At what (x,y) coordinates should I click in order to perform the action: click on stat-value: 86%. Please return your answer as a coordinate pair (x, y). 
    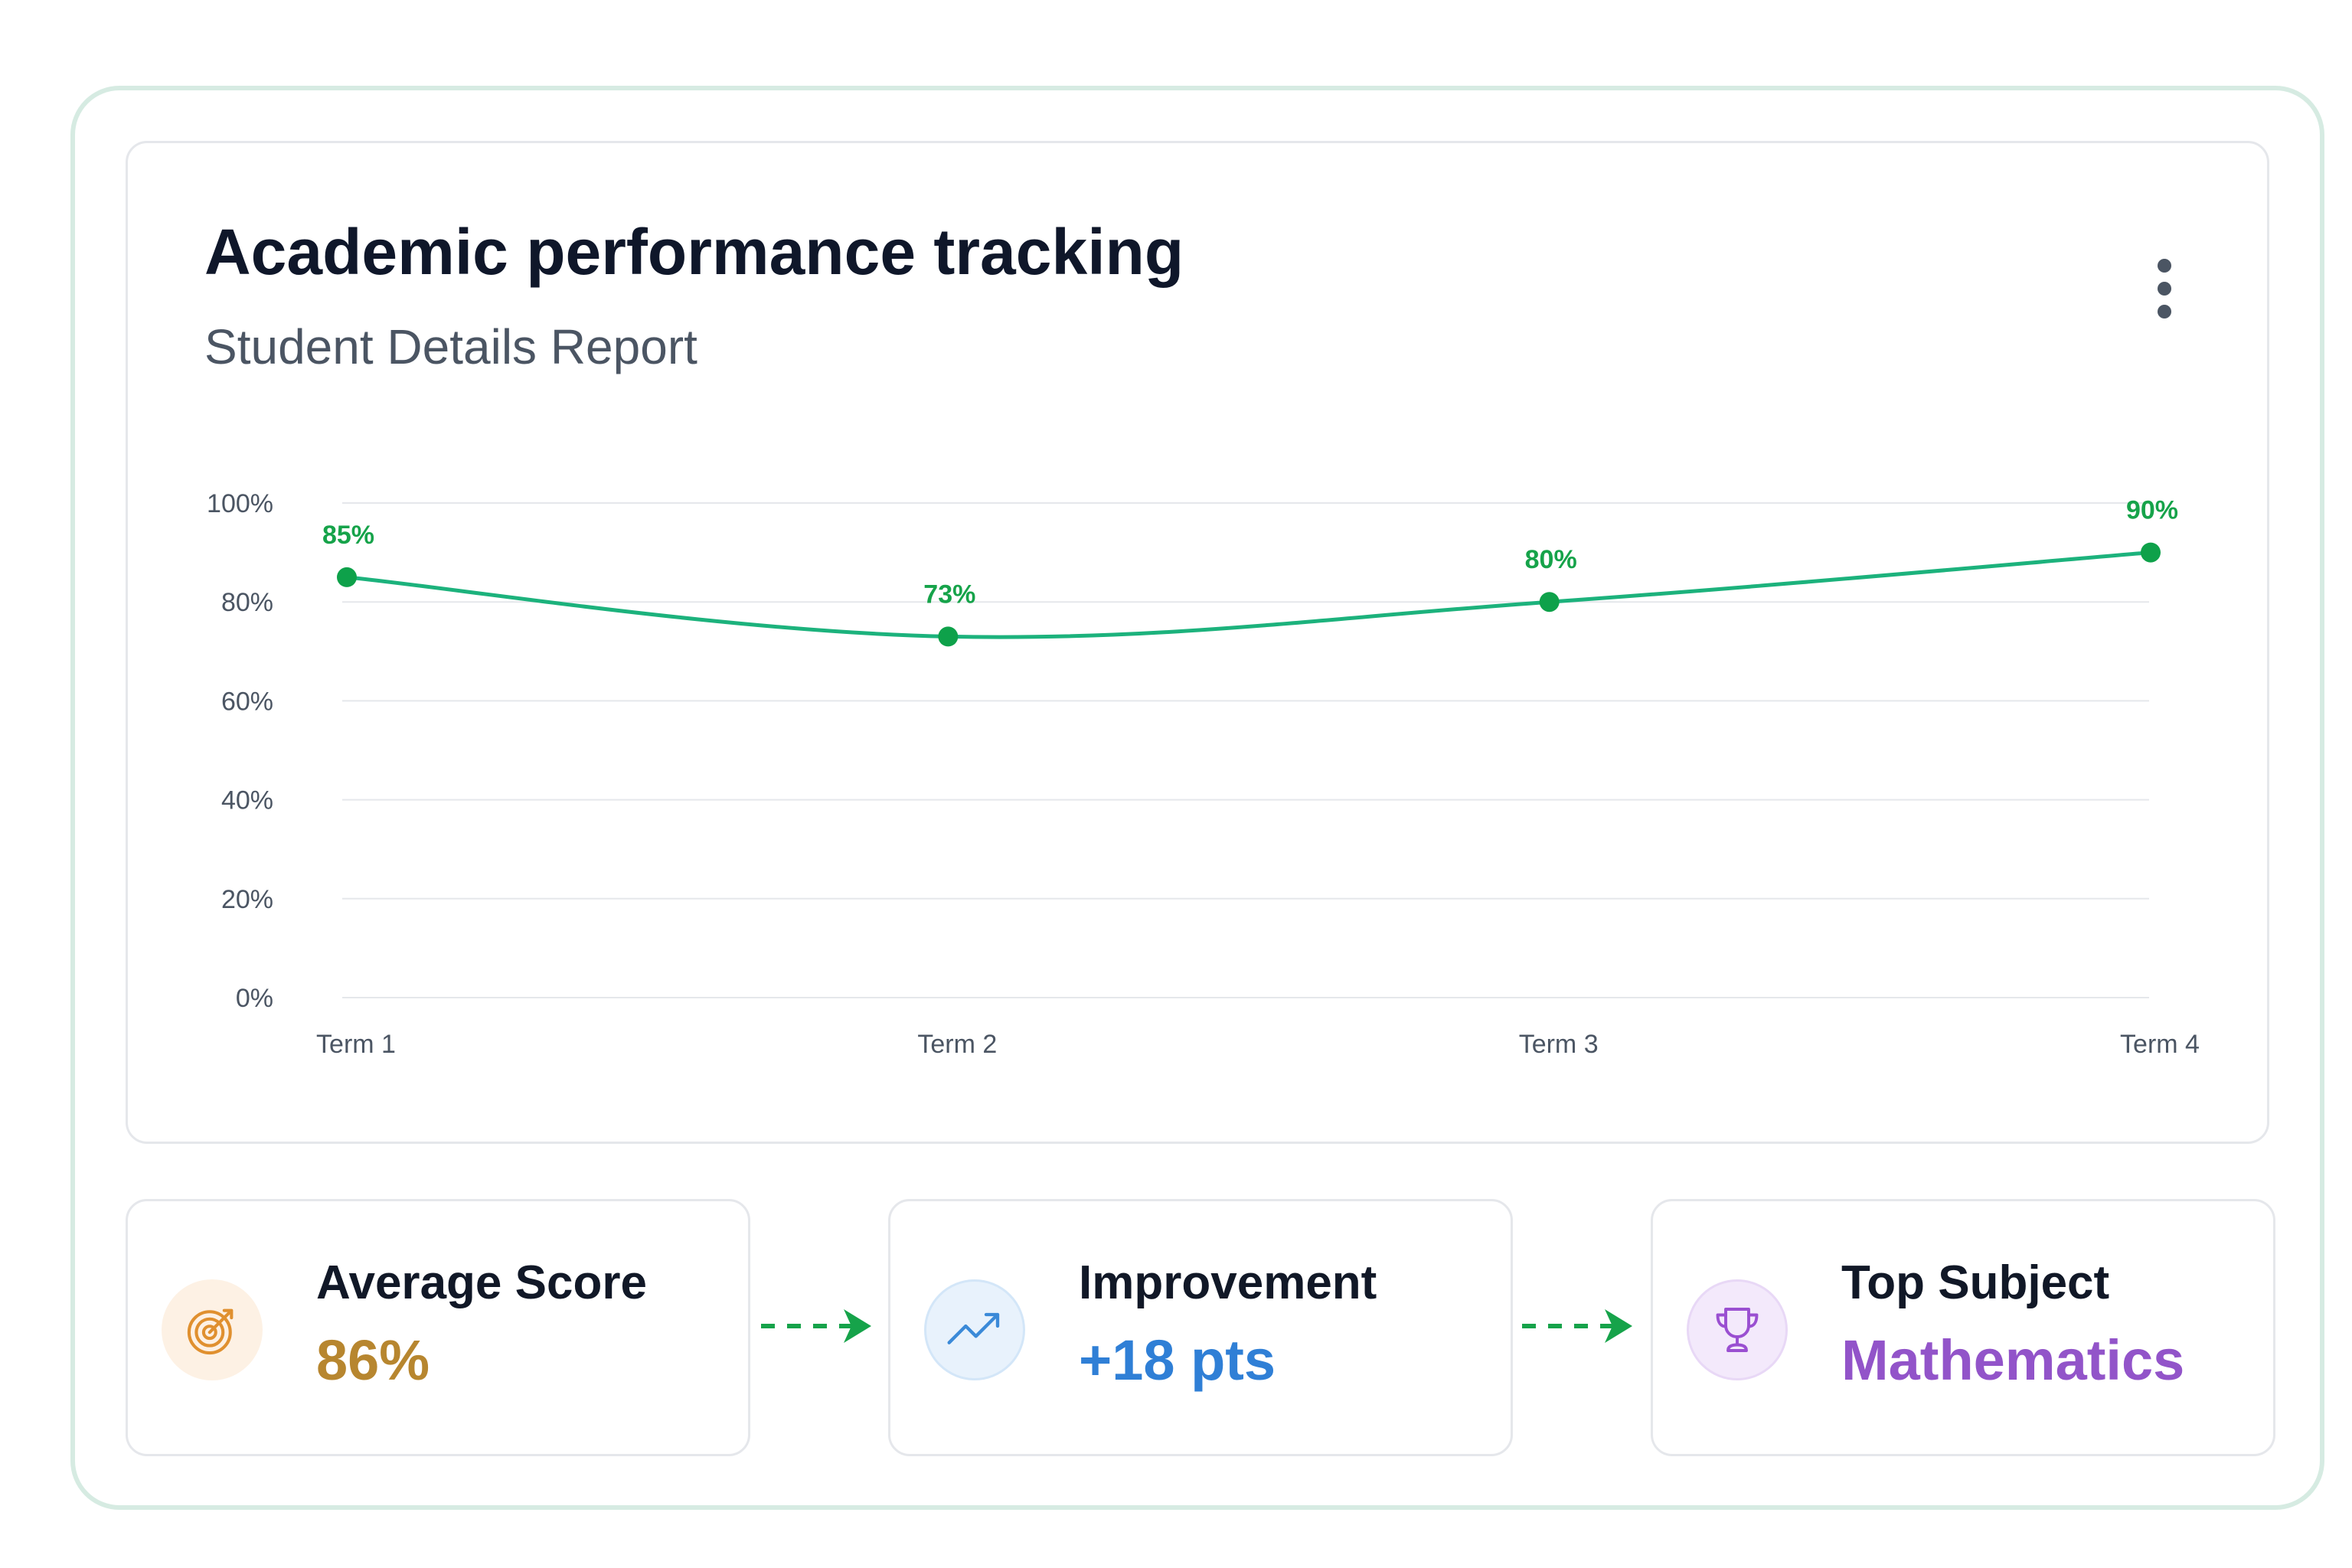
    Looking at the image, I should click on (373, 1360).